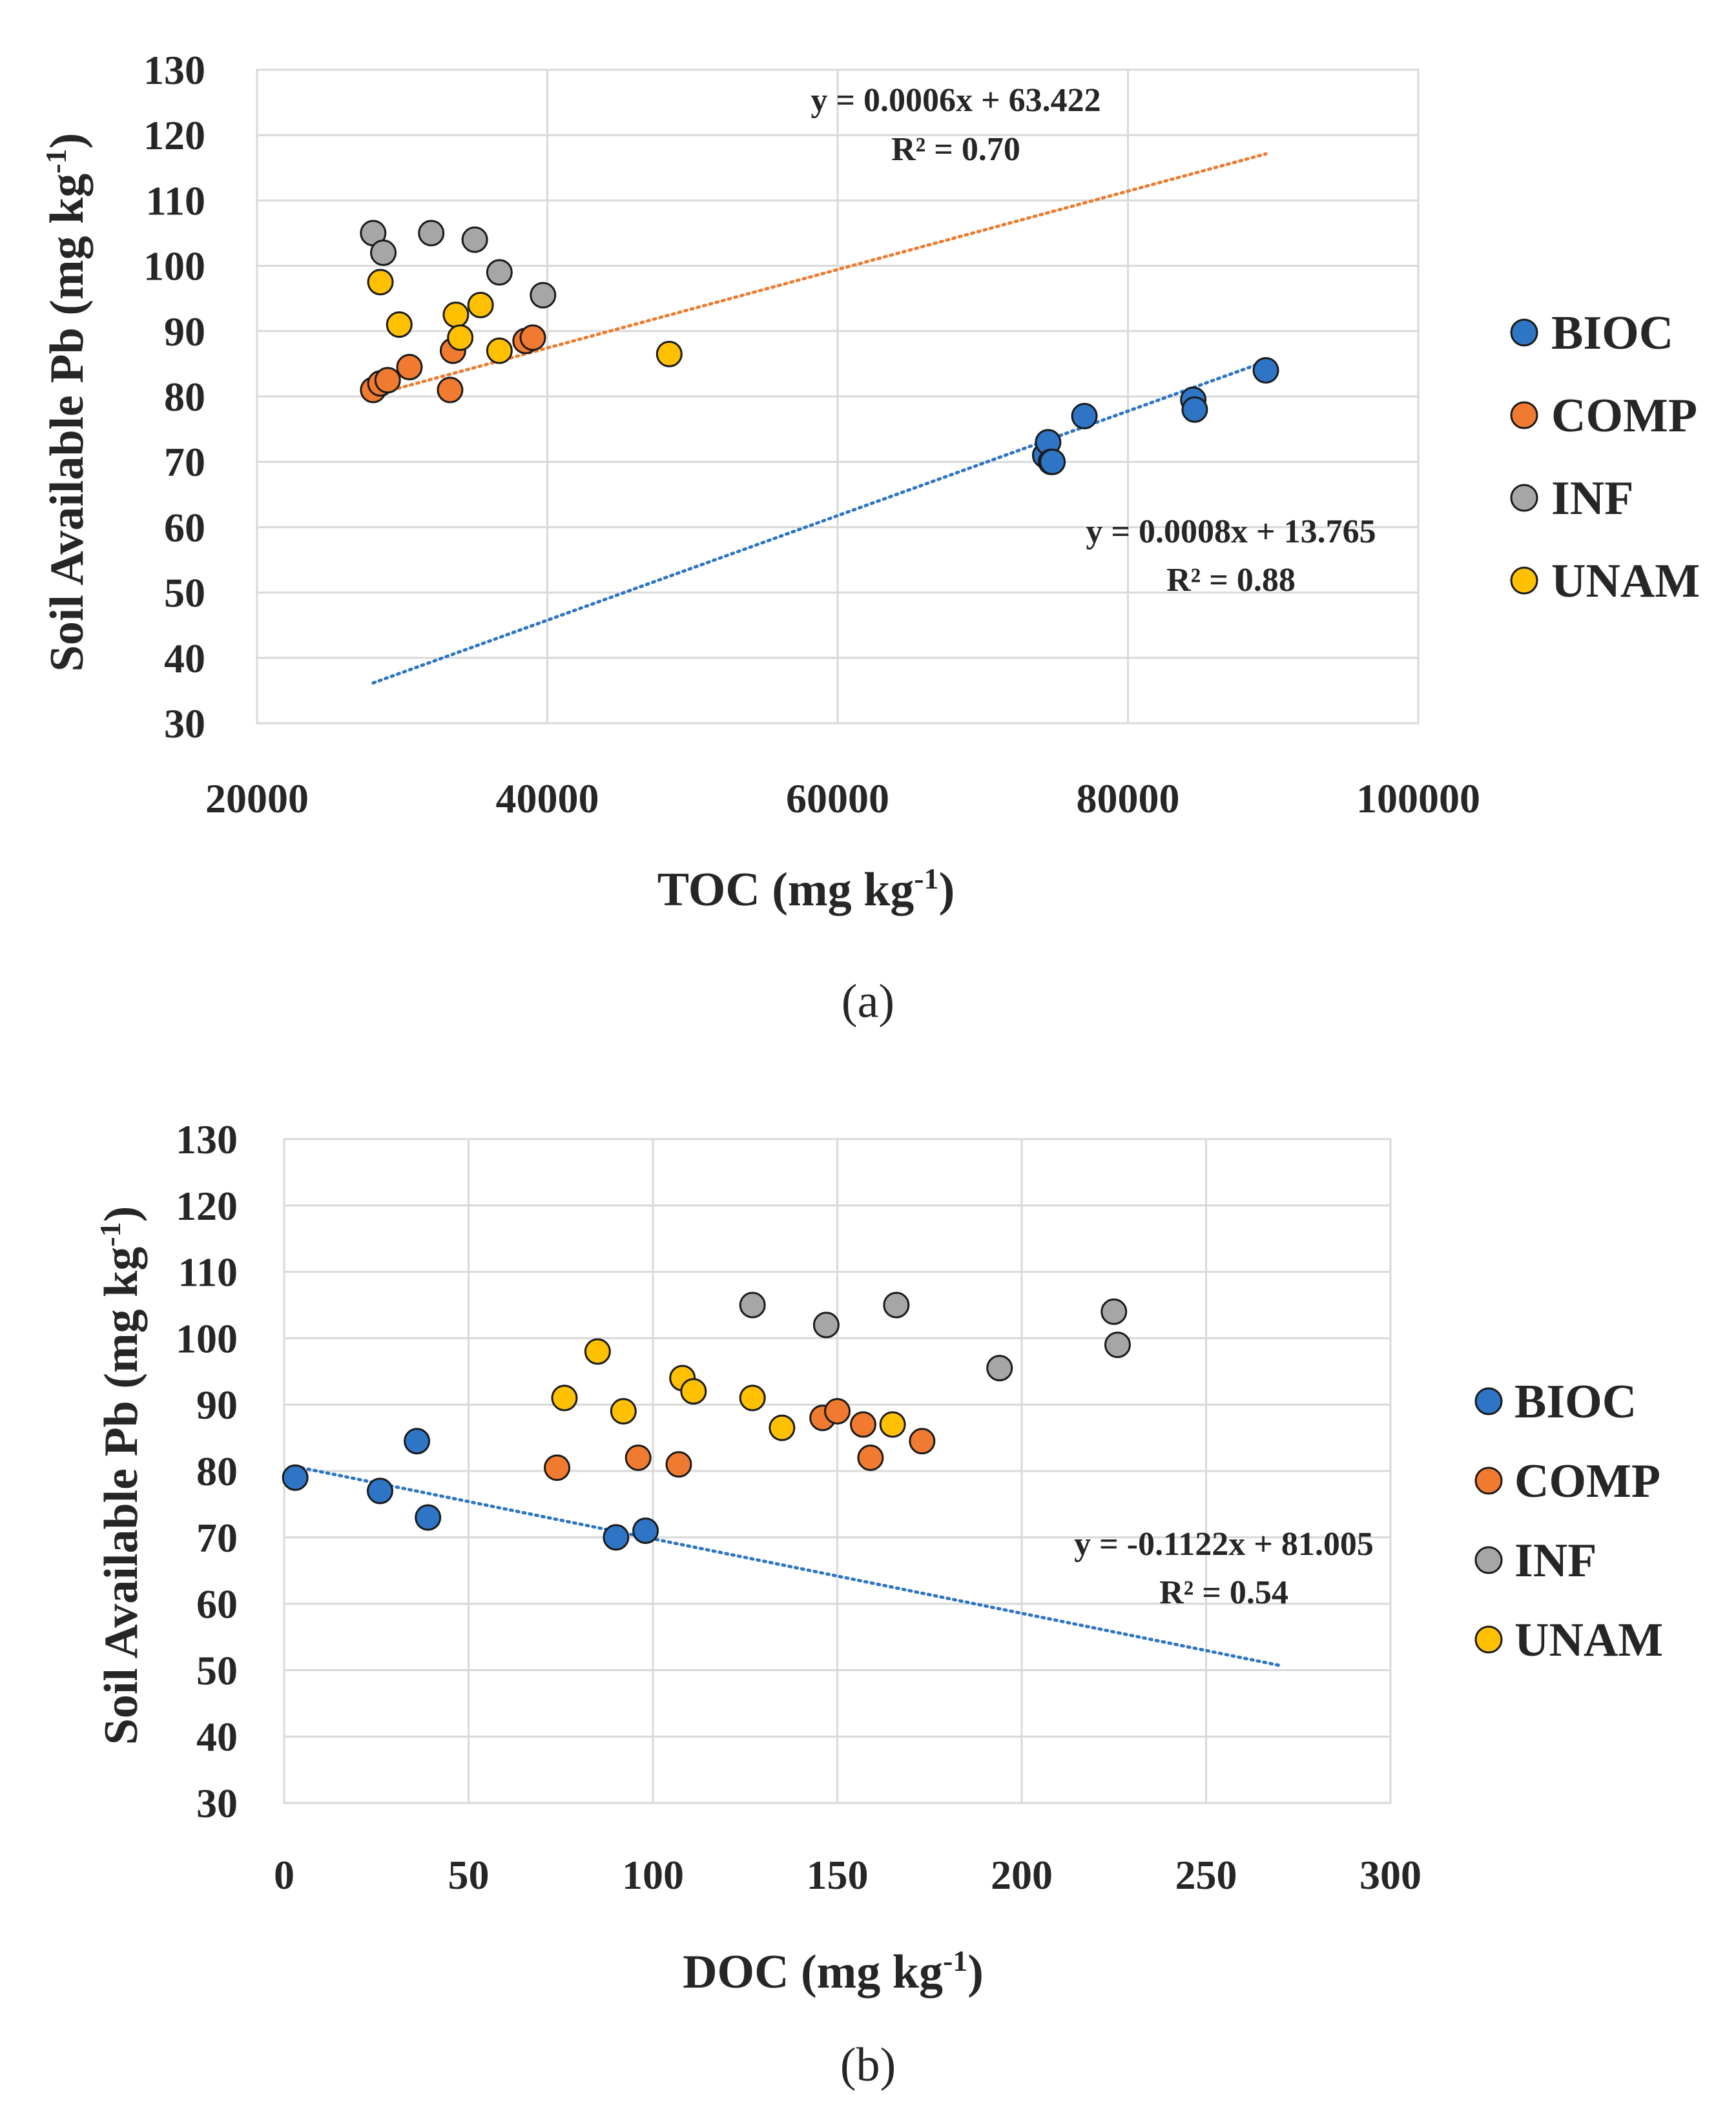  I want to click on data-points-b, so click(707, 1421).